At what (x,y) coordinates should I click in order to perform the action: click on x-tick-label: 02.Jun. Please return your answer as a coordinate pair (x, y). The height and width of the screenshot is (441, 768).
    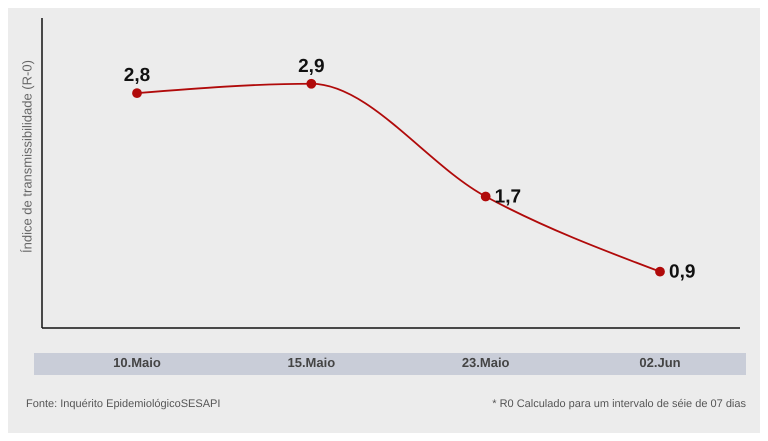
    Looking at the image, I should click on (660, 362).